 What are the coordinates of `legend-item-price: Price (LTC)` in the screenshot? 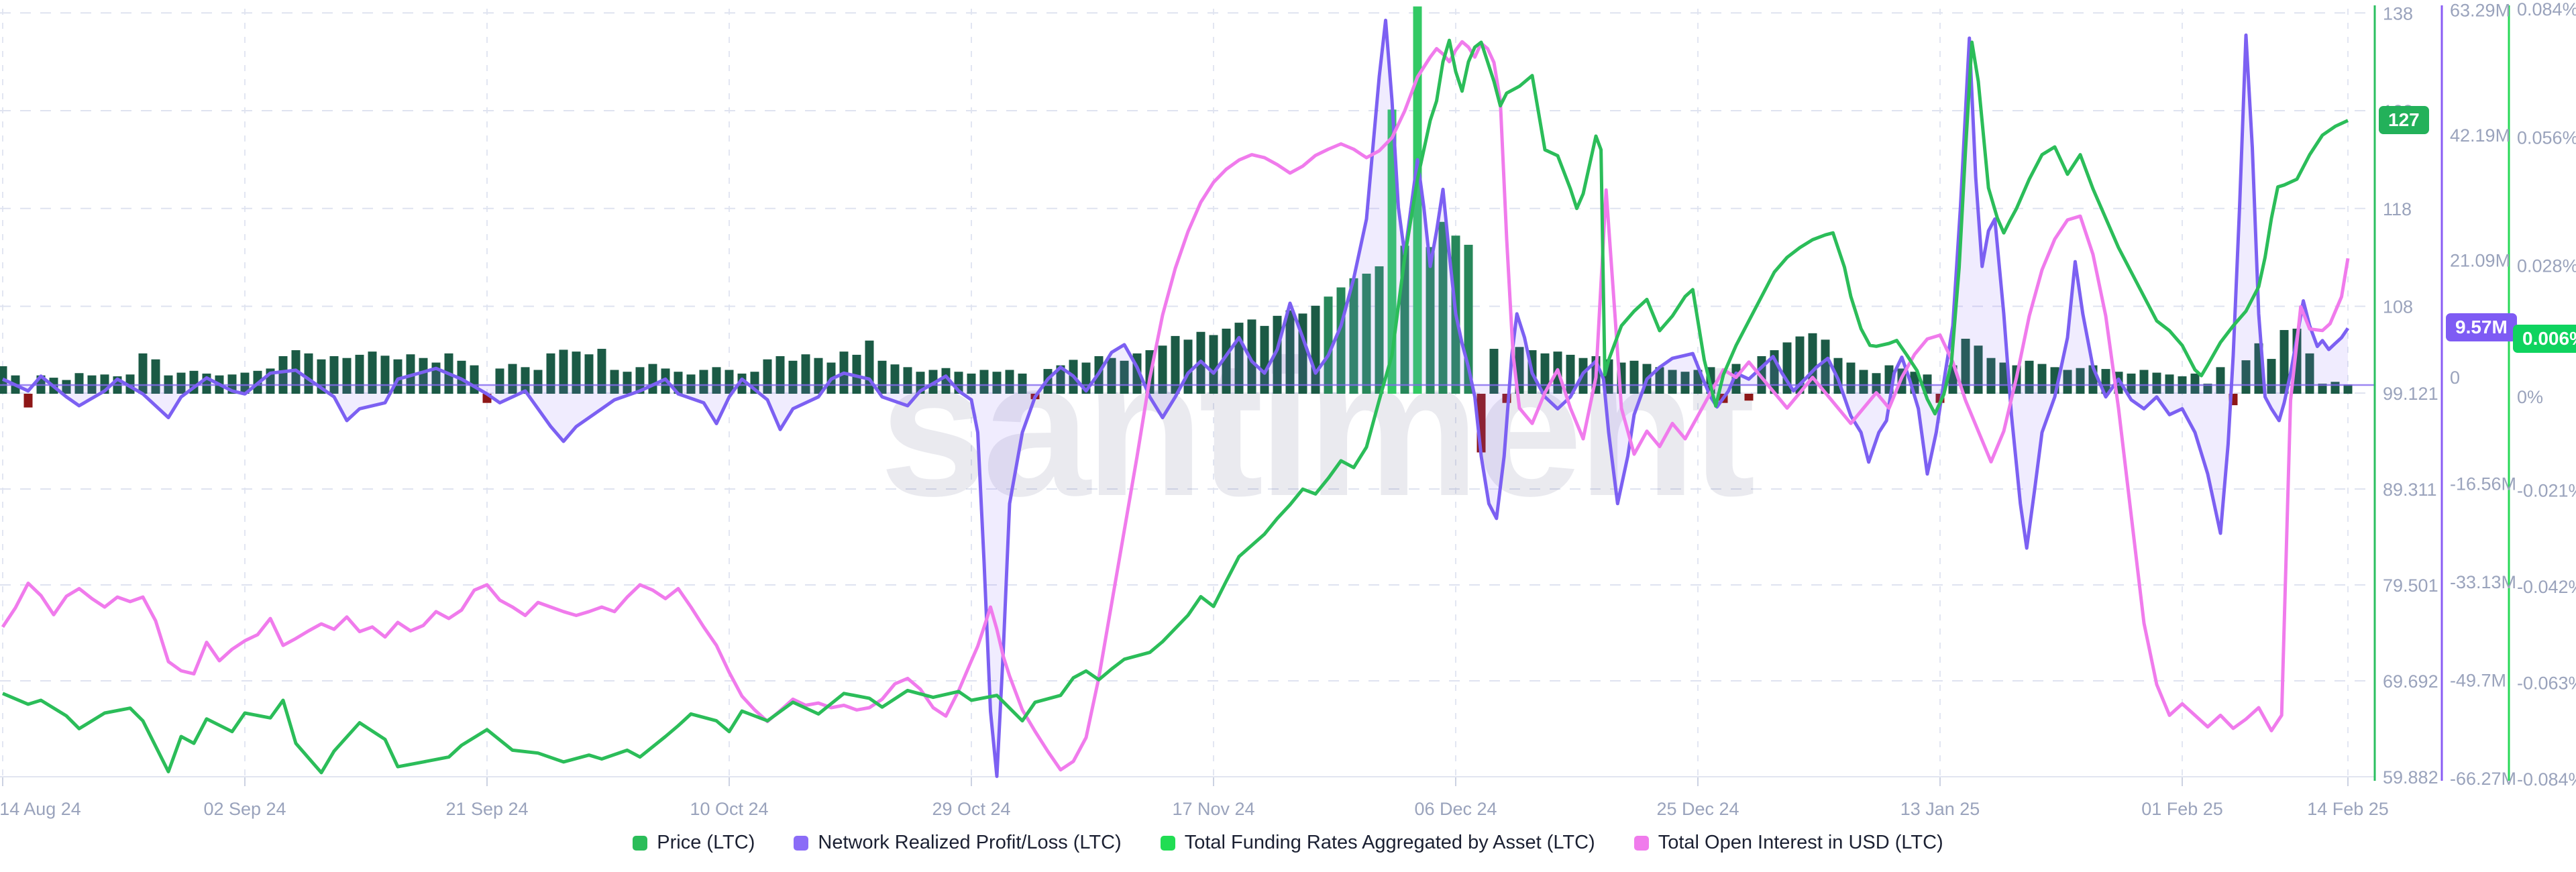 It's located at (694, 843).